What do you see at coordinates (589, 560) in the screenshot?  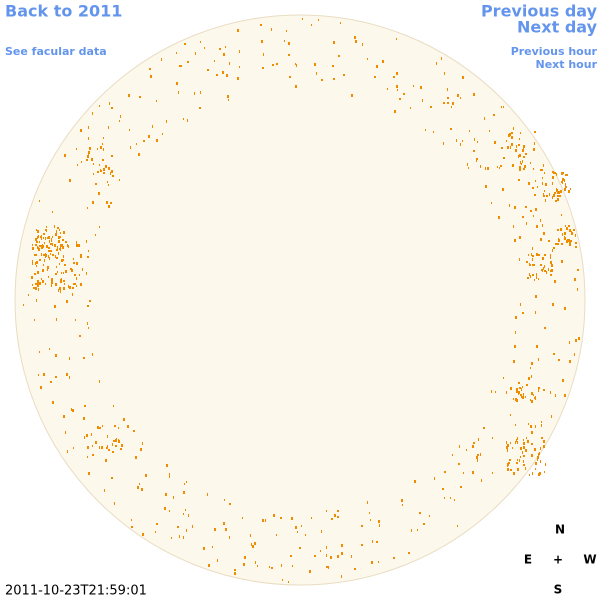 I see `compass-west: W` at bounding box center [589, 560].